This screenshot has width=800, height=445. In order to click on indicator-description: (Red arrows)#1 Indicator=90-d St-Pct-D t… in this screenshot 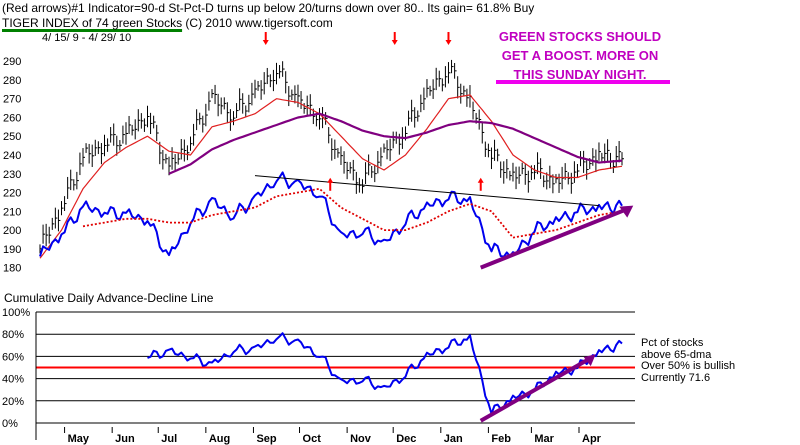, I will do `click(268, 8)`.